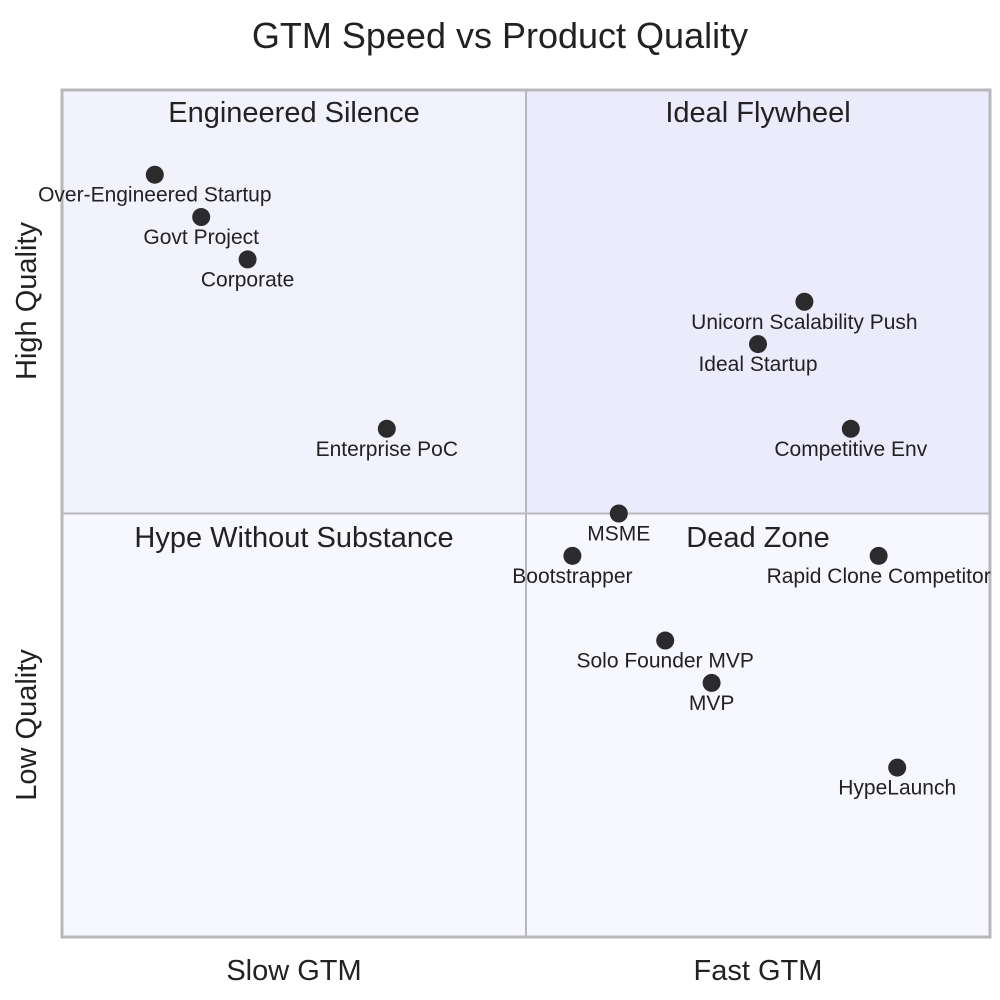 This screenshot has height=1000, width=1000. I want to click on data-point-label: MVP, so click(712, 703).